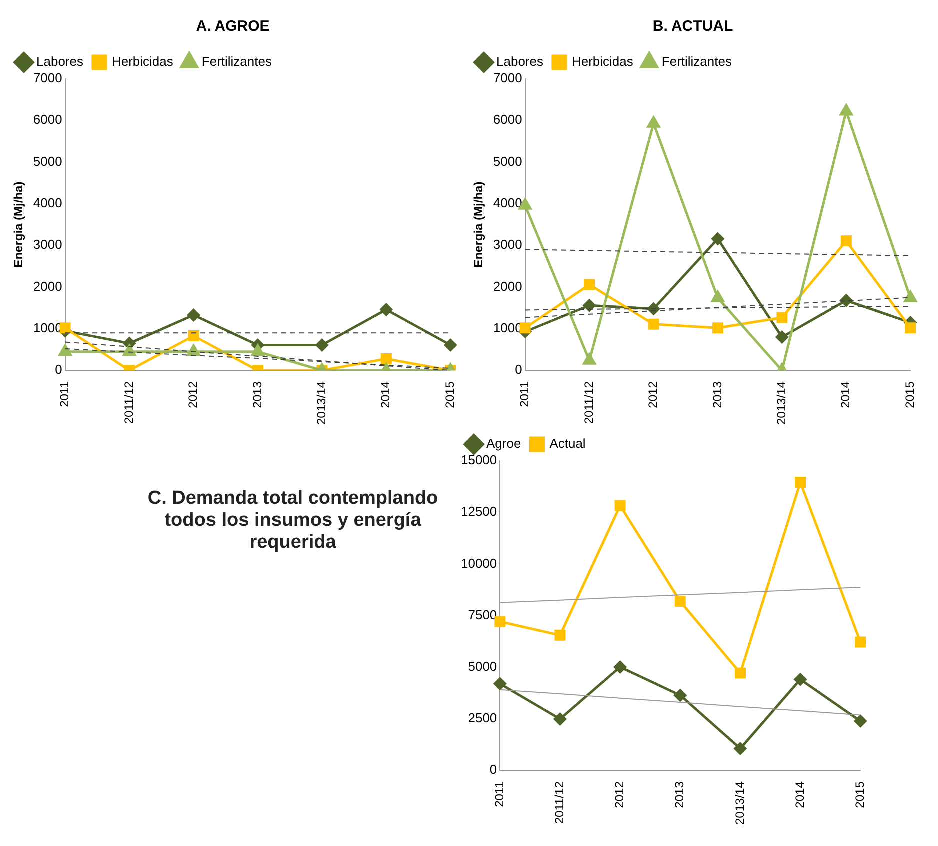 The width and height of the screenshot is (938, 846). What do you see at coordinates (479, 460) in the screenshot?
I see `y-tick-label: 15000` at bounding box center [479, 460].